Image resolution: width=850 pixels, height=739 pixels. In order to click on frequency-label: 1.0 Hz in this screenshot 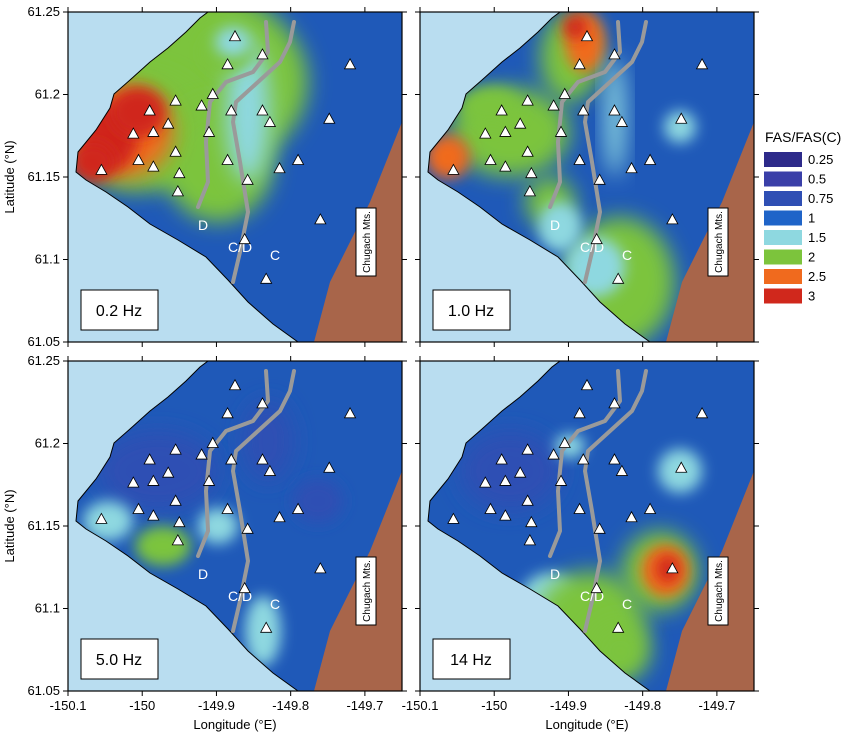, I will do `click(471, 311)`.